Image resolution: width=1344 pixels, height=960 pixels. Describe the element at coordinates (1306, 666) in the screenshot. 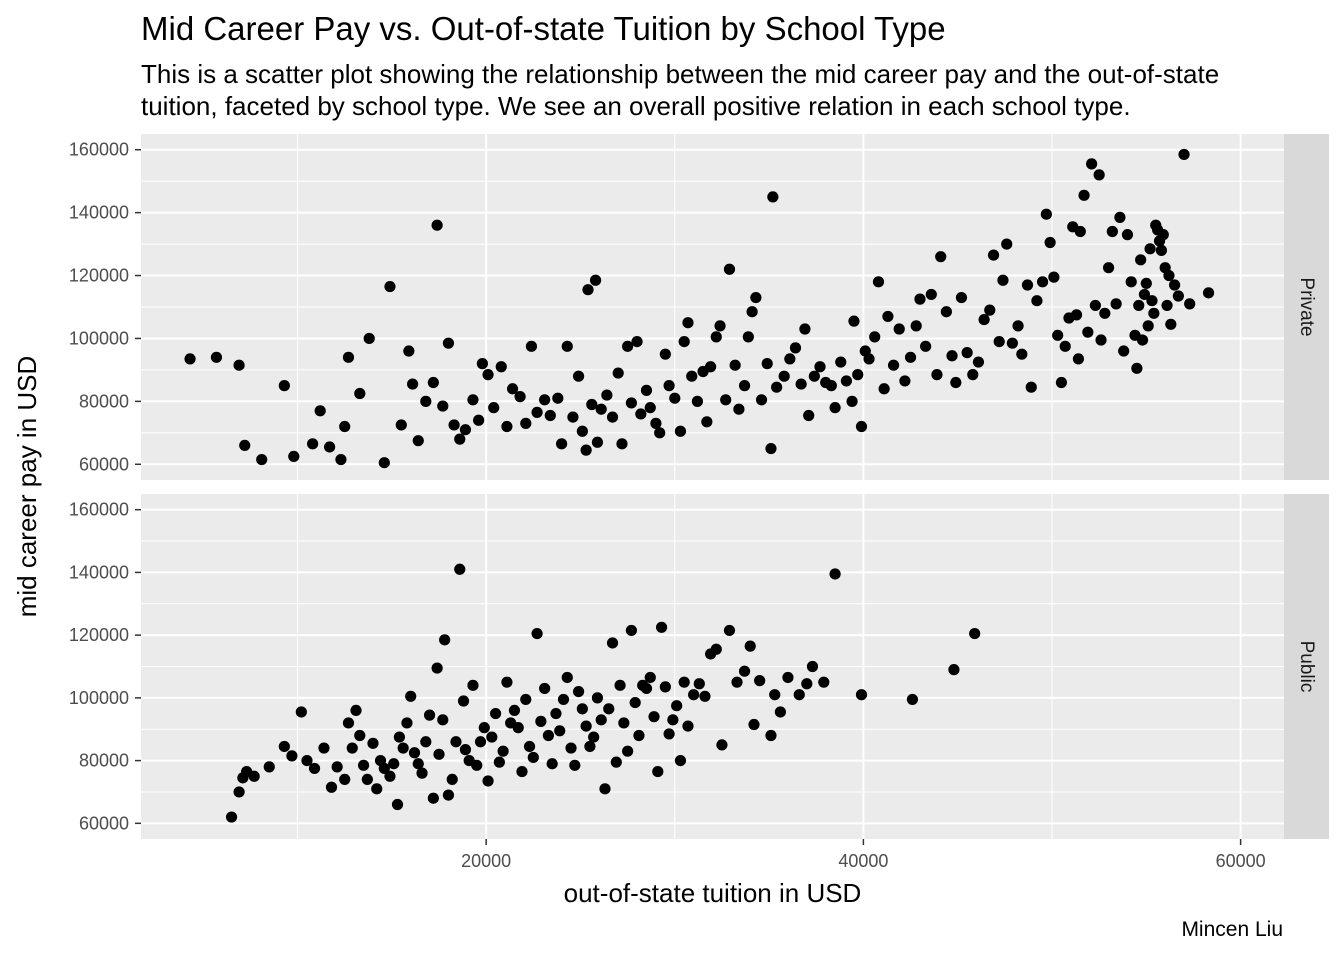

I see `facet-strip-public` at that location.